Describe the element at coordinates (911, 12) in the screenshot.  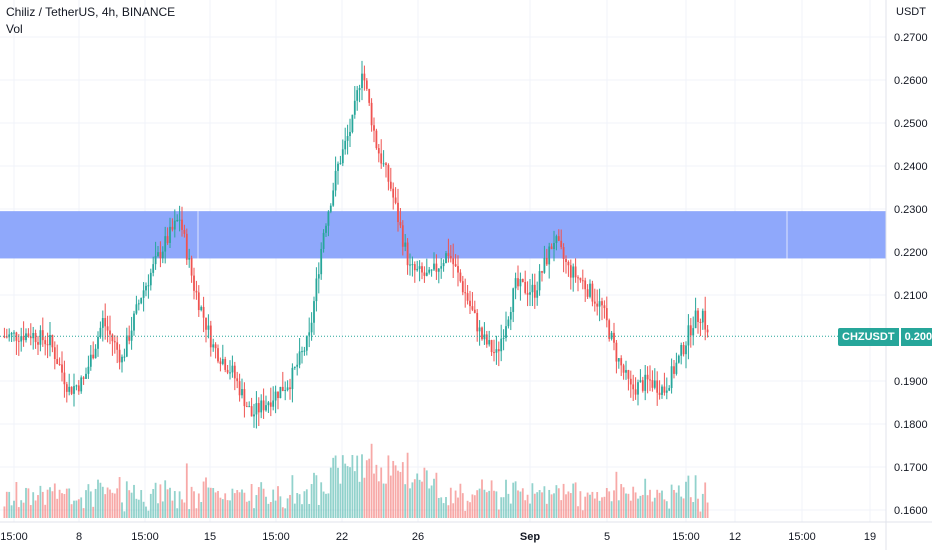
I see `axis-currency: USDT` at that location.